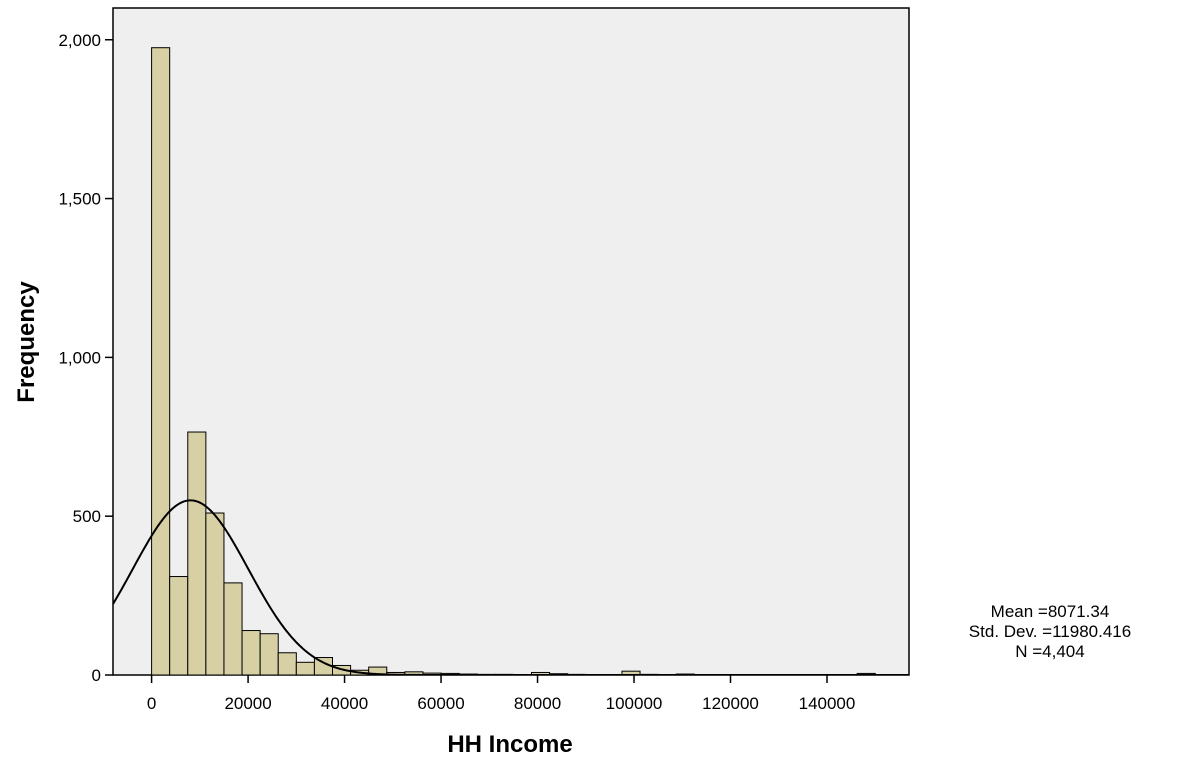 This screenshot has width=1186, height=760. What do you see at coordinates (509, 744) in the screenshot?
I see `x-axis-title: HH Income` at bounding box center [509, 744].